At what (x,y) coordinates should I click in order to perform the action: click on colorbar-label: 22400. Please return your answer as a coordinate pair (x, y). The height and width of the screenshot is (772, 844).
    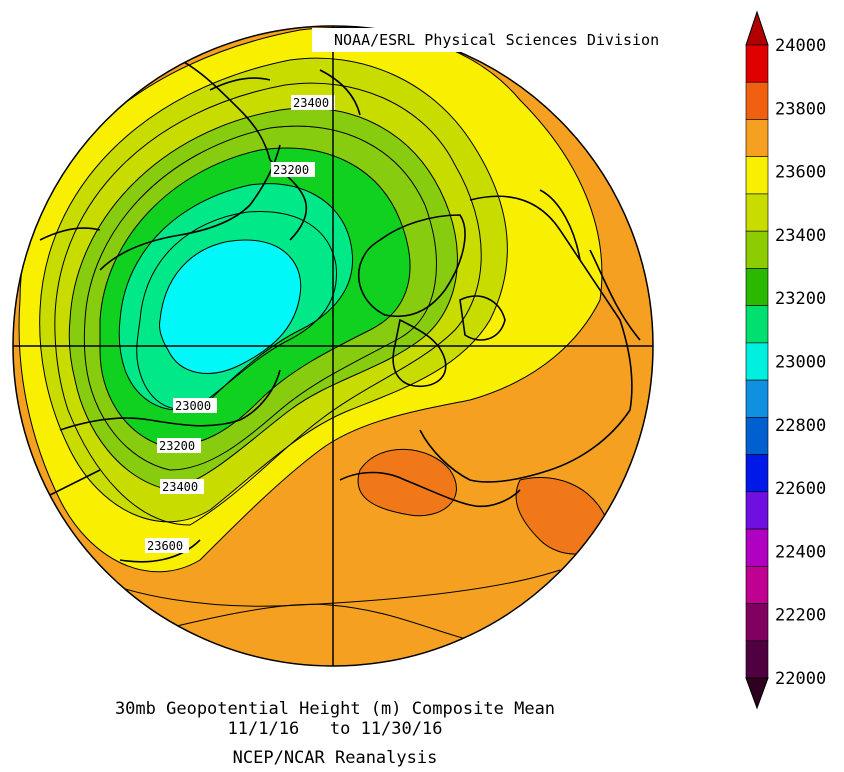
    Looking at the image, I should click on (800, 552).